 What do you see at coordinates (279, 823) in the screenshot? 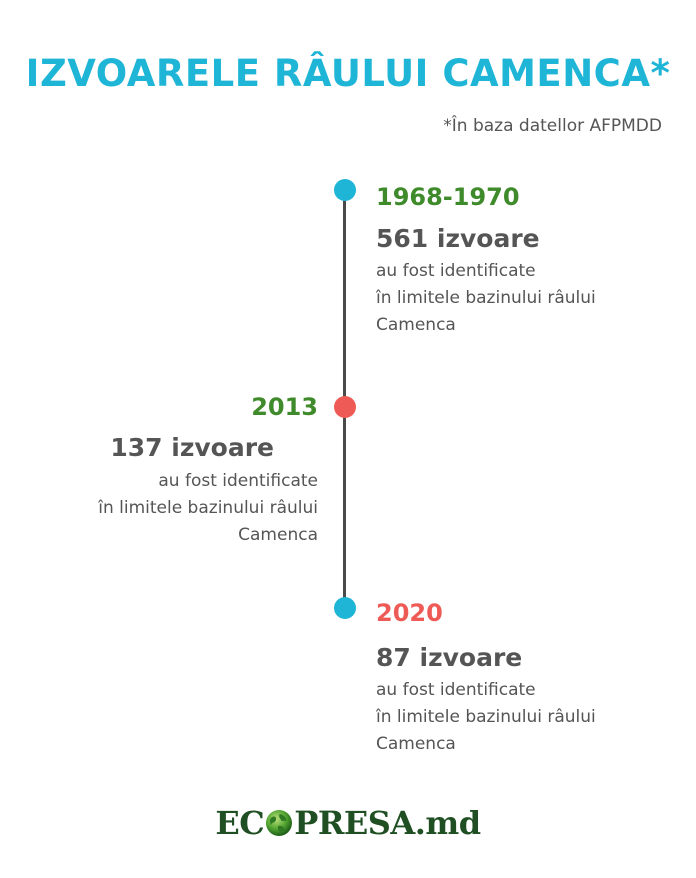
I see `globe-icon` at bounding box center [279, 823].